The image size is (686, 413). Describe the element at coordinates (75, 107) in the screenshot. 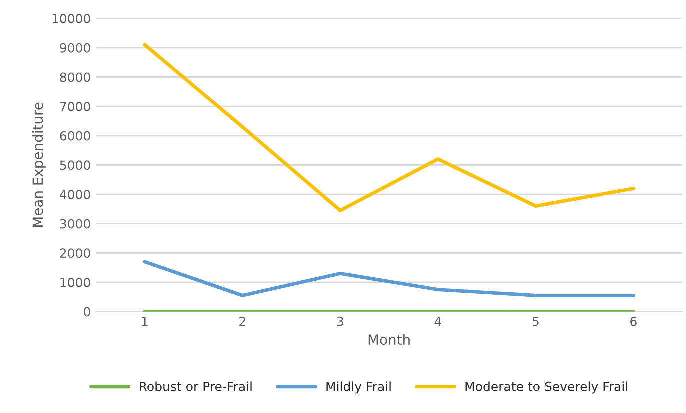

I see `y-tick-label: 7000` at that location.